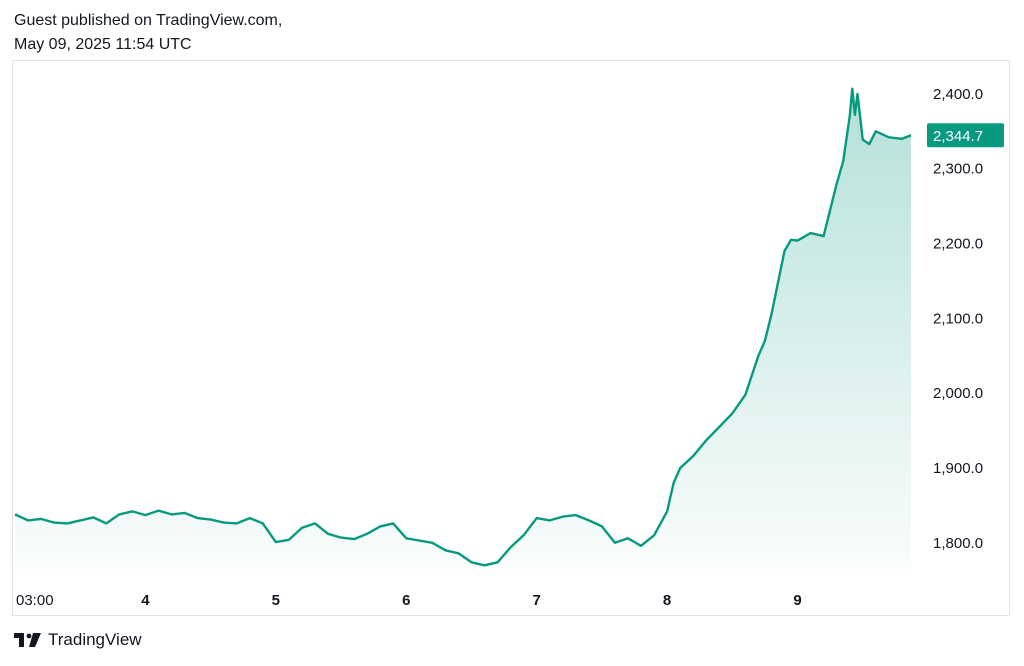 The width and height of the screenshot is (1024, 666). What do you see at coordinates (27, 640) in the screenshot?
I see `tradingview-logo-icon` at bounding box center [27, 640].